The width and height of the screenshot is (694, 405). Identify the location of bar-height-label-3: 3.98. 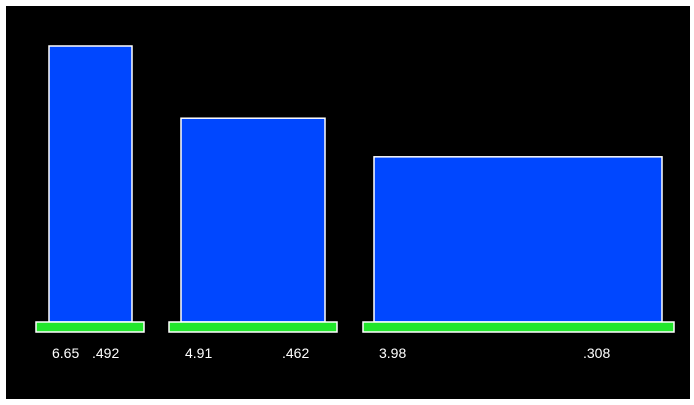
(392, 353).